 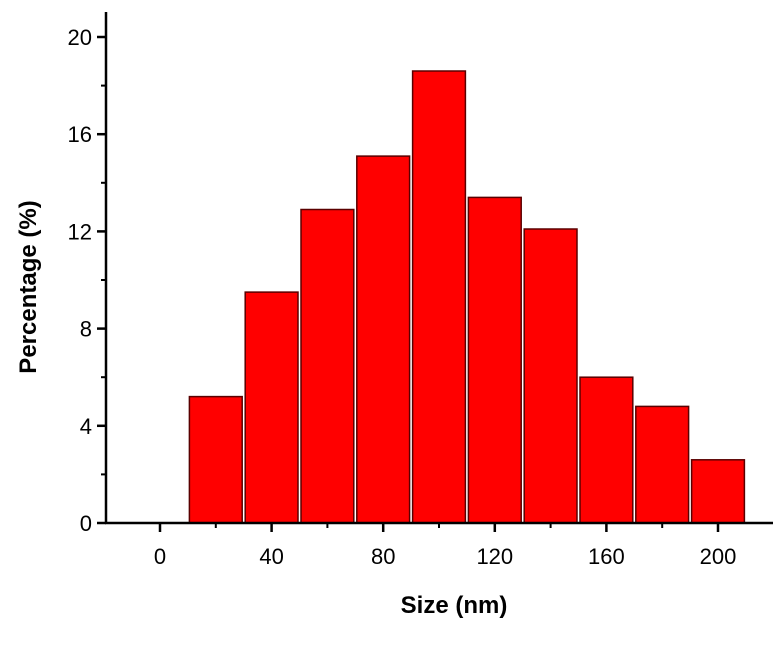 I want to click on y-axis-title: Percentage (%), so click(x=28, y=286).